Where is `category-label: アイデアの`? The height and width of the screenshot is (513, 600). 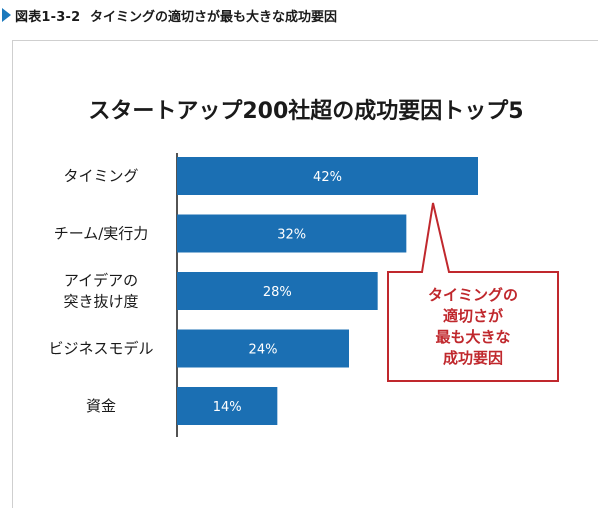
category-label: アイデアの is located at coordinates (101, 281).